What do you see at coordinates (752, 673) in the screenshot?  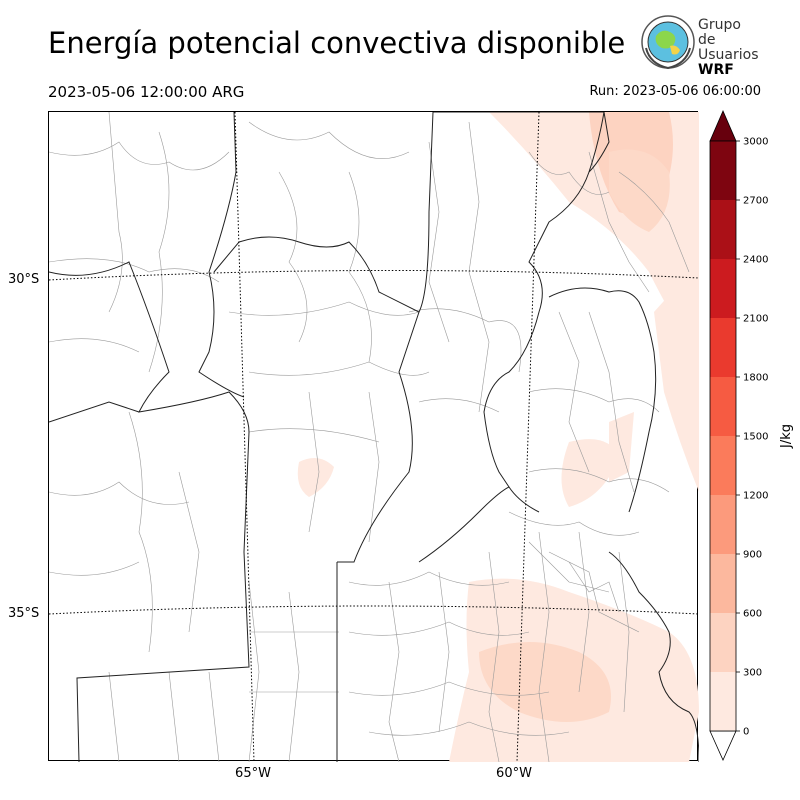 I see `colorbar-tick-label: 300` at bounding box center [752, 673].